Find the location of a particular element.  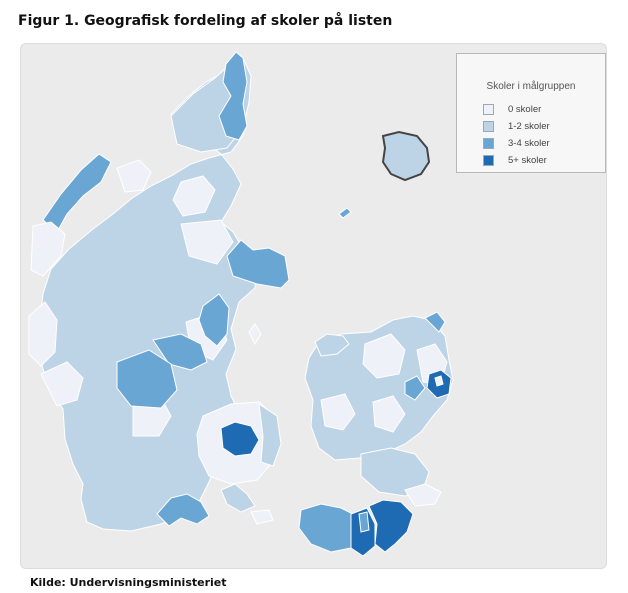

legend-item-0: 0 skoler is located at coordinates (512, 109).